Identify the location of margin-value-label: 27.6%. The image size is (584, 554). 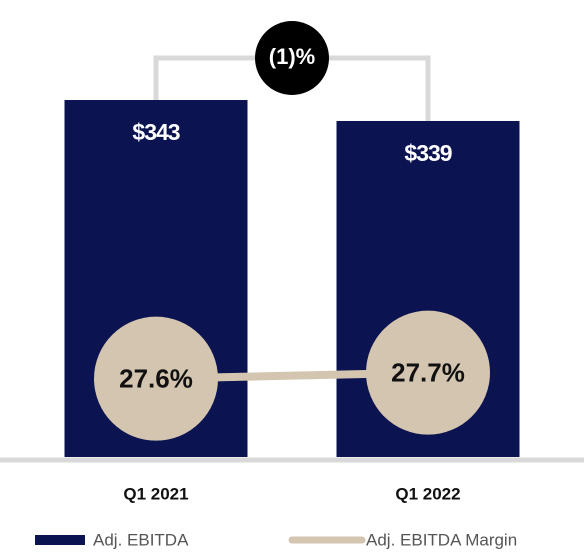
(156, 379).